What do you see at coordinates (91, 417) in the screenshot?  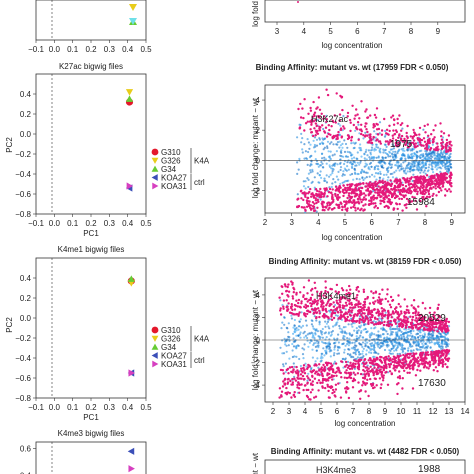 I see `pca-xlabel-k4me1: PC1` at bounding box center [91, 417].